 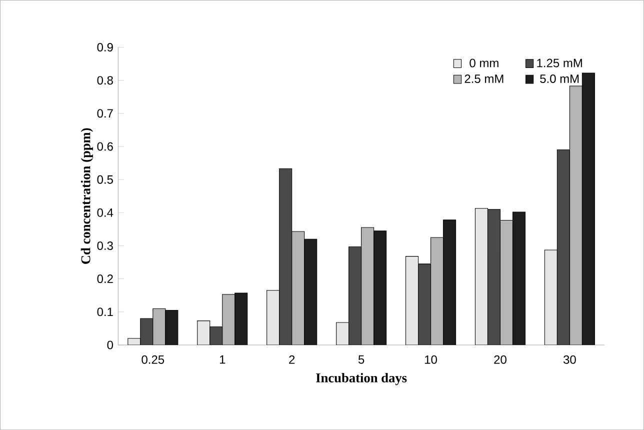 What do you see at coordinates (105, 212) in the screenshot?
I see `y-tick-label: 0.4` at bounding box center [105, 212].